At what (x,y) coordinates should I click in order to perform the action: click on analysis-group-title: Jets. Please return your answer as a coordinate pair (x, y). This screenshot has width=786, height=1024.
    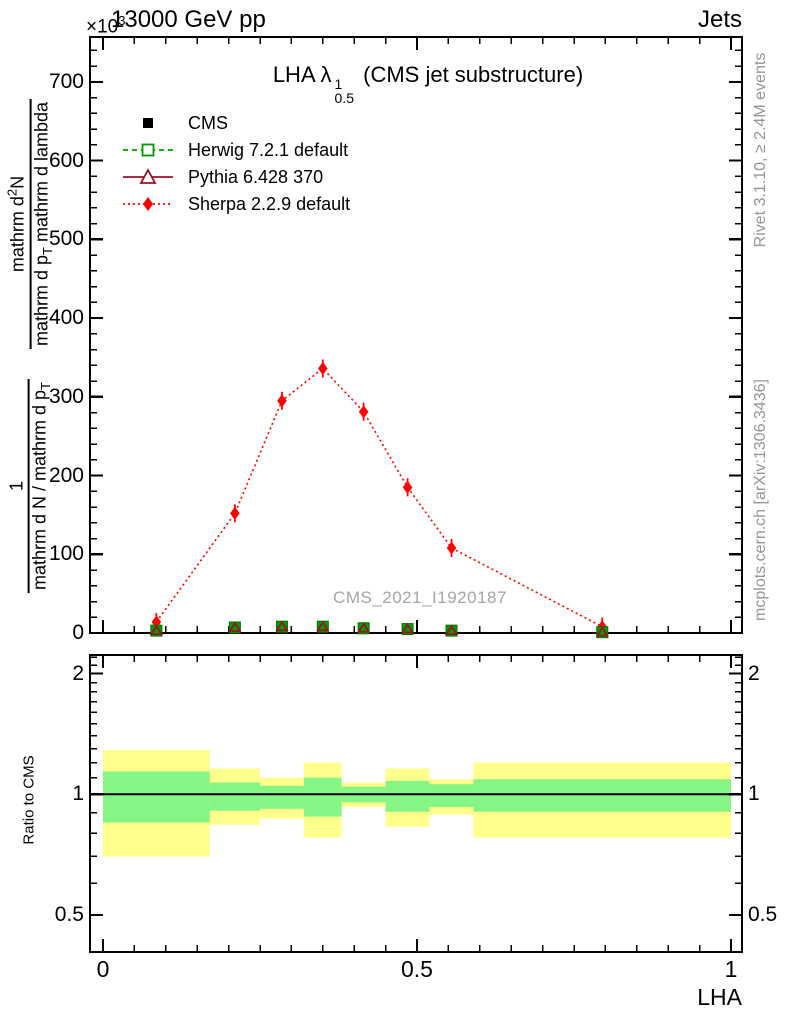
    Looking at the image, I should click on (719, 19).